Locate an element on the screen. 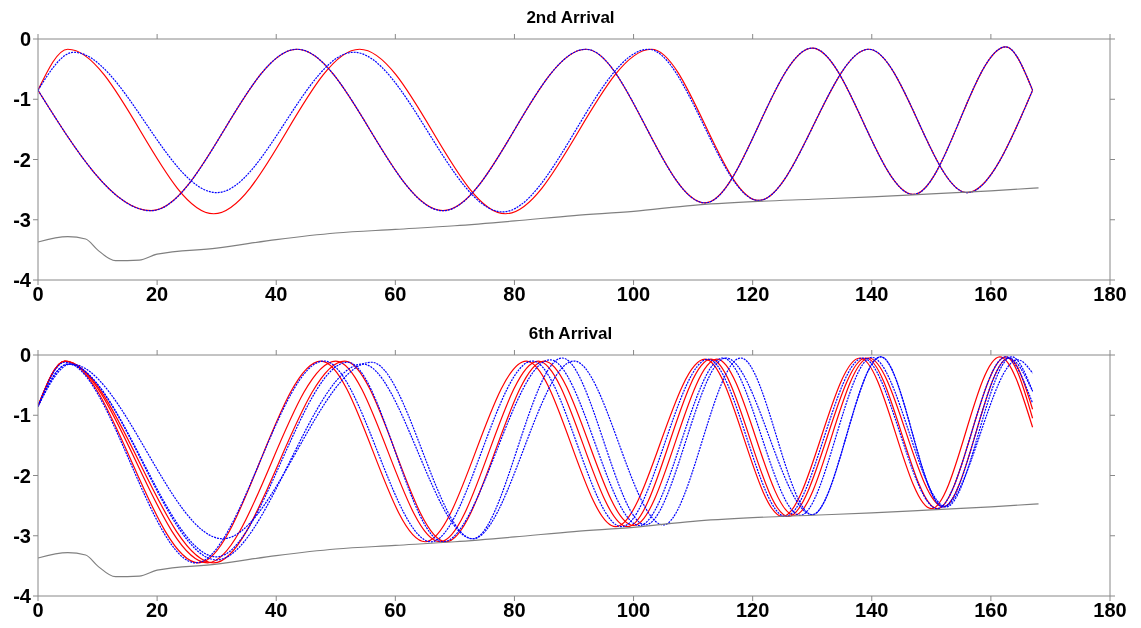  chart-title: 6th Arrival is located at coordinates (570, 333).